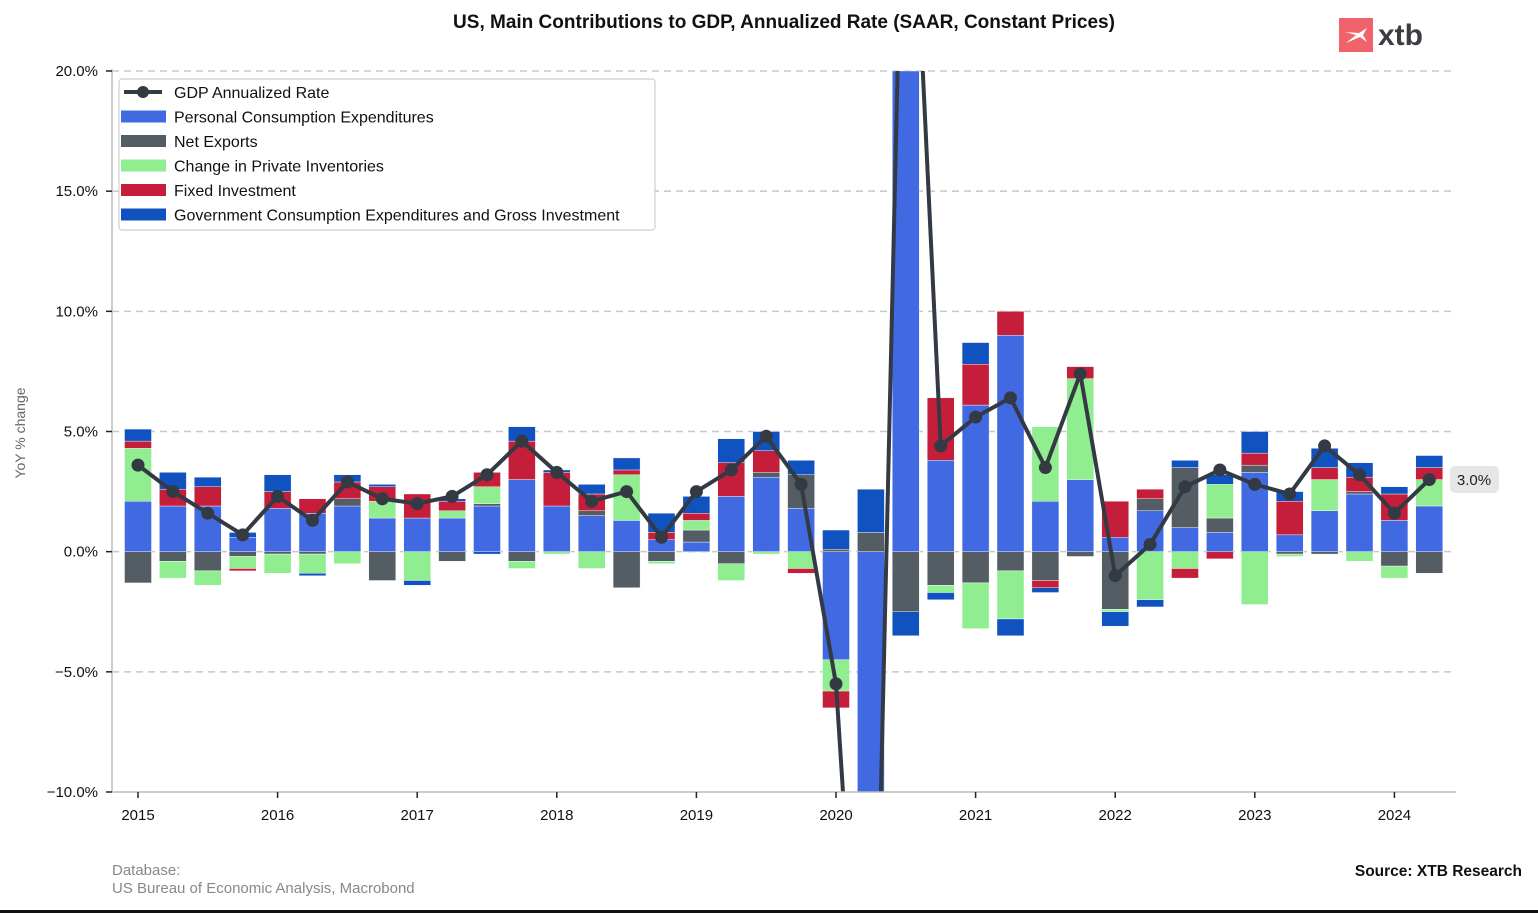  What do you see at coordinates (557, 528) in the screenshot?
I see `bar-segment-personal-consumption-expenditures-2018Q1` at bounding box center [557, 528].